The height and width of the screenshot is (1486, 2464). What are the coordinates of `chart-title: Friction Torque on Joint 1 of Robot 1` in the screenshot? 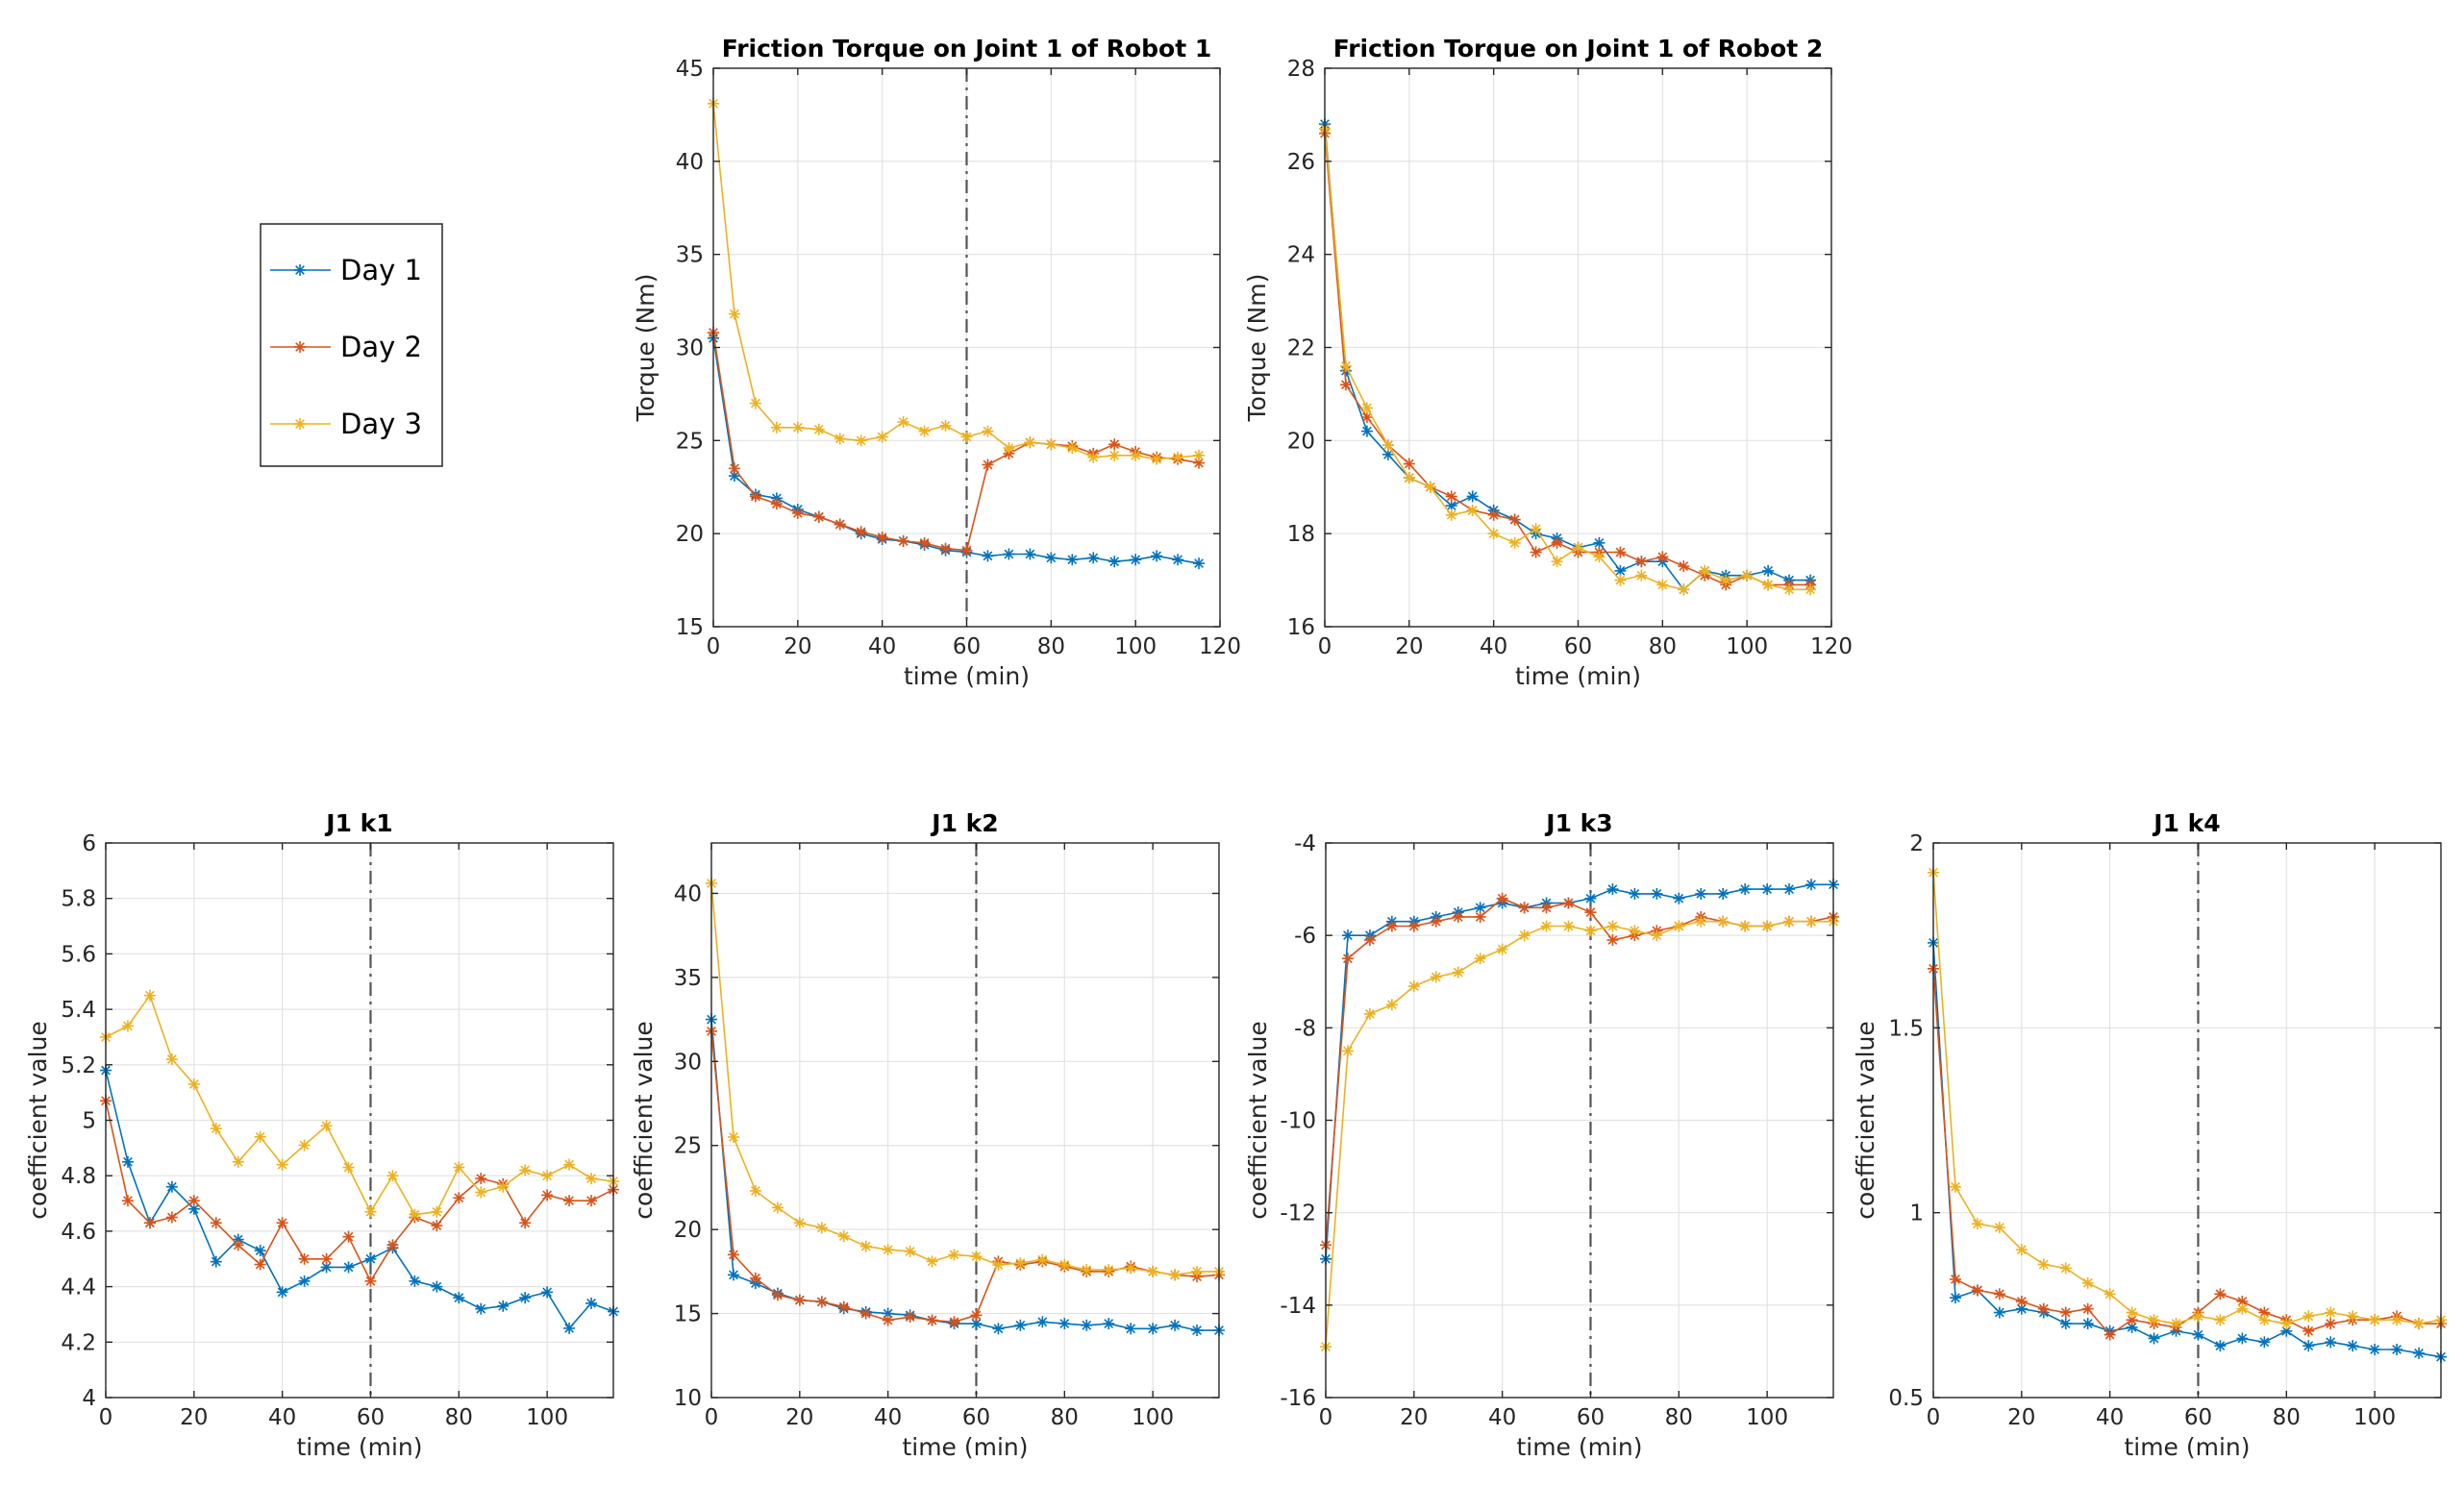 It's located at (967, 48).